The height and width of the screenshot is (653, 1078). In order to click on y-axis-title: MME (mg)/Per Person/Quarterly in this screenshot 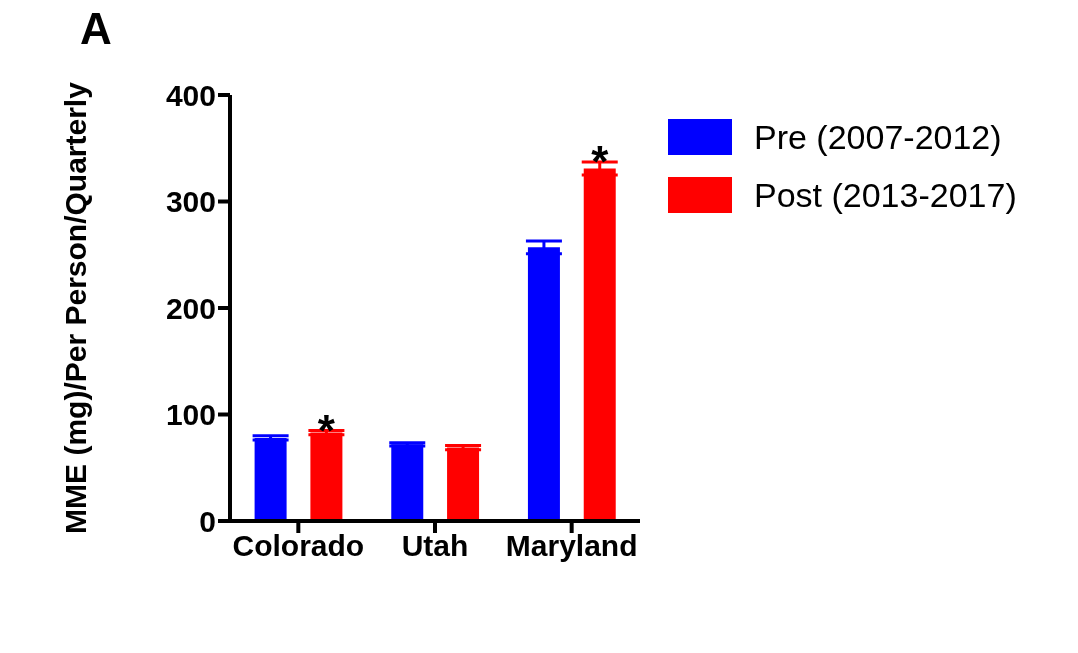, I will do `click(75, 307)`.